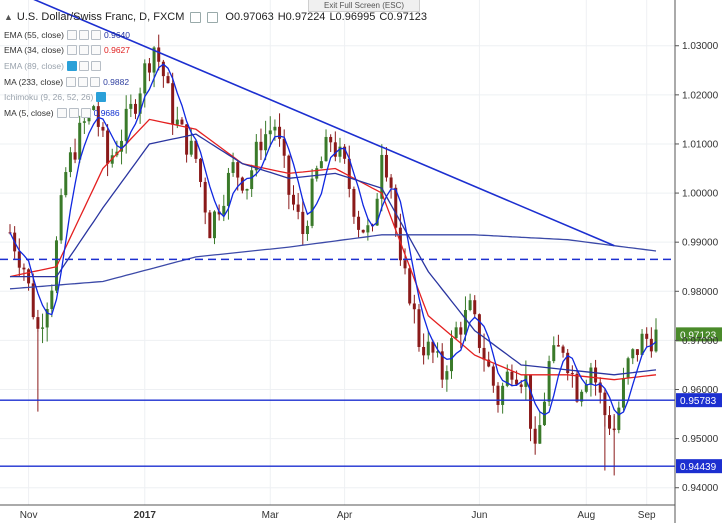  I want to click on price-tick-label: 1.02000, so click(700, 95).